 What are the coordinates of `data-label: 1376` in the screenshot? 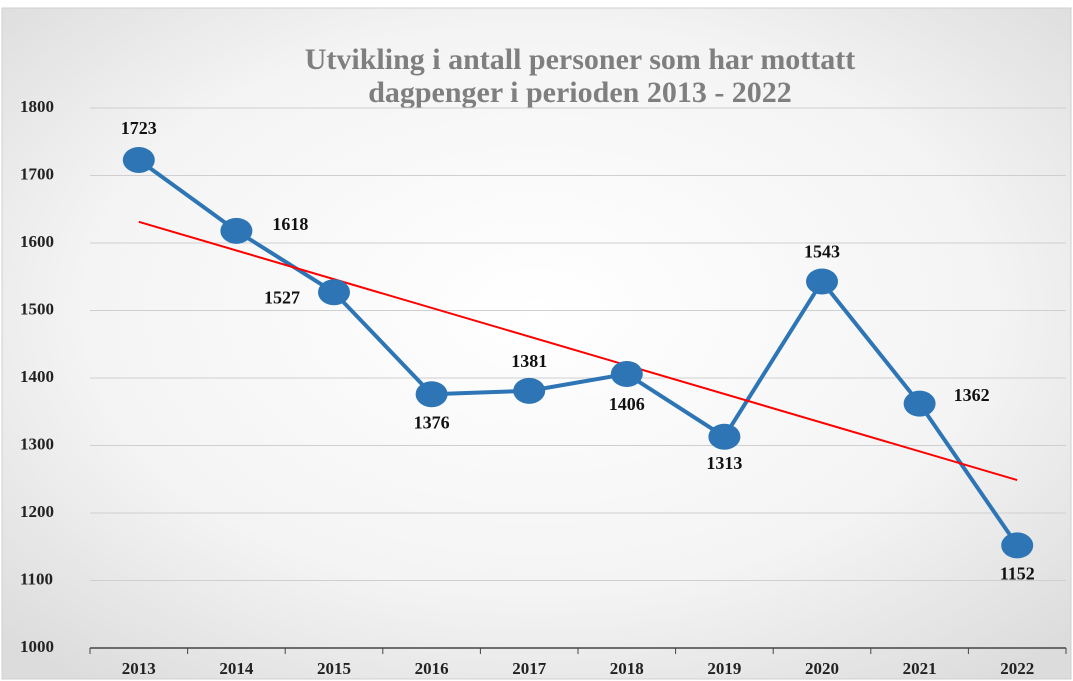 It's located at (432, 422).